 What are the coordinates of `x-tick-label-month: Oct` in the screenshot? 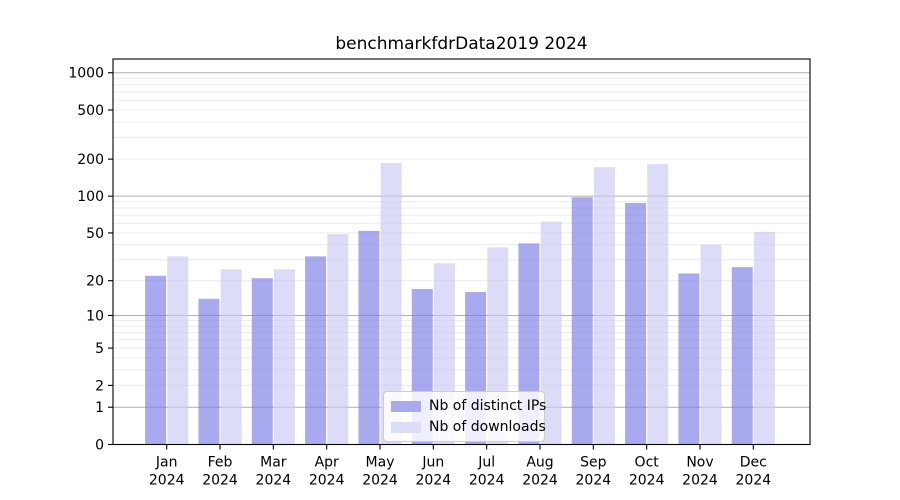 It's located at (647, 463).